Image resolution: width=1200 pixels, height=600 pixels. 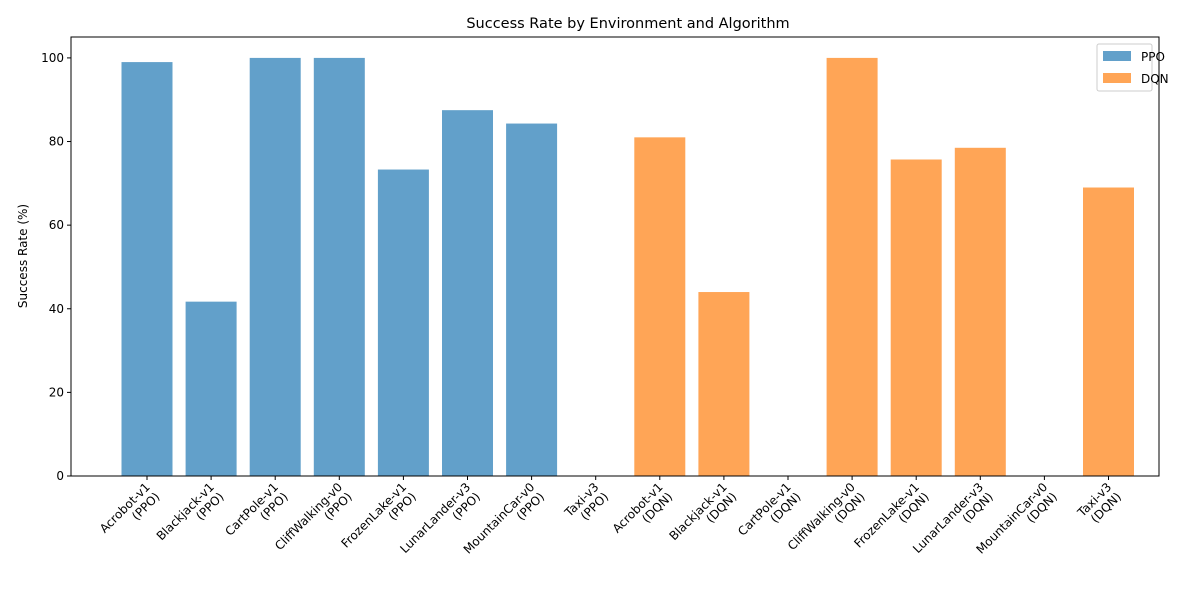 I want to click on legend-label-dqn: DQN, so click(x=1155, y=79).